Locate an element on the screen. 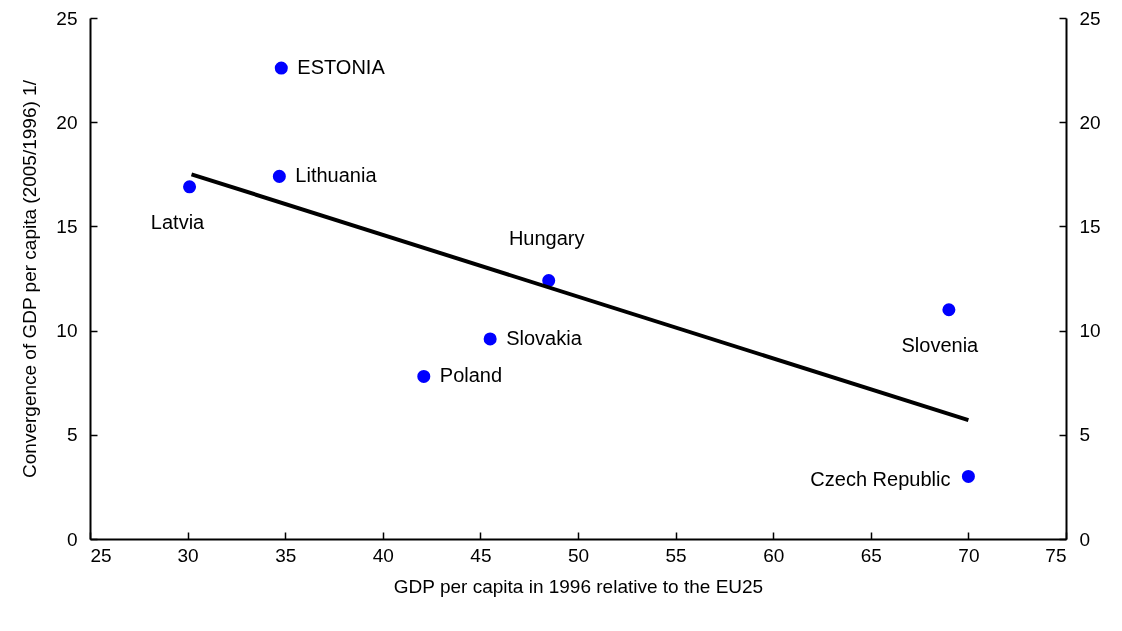 The height and width of the screenshot is (631, 1122). y2-tick-label: 10 is located at coordinates (1090, 331).